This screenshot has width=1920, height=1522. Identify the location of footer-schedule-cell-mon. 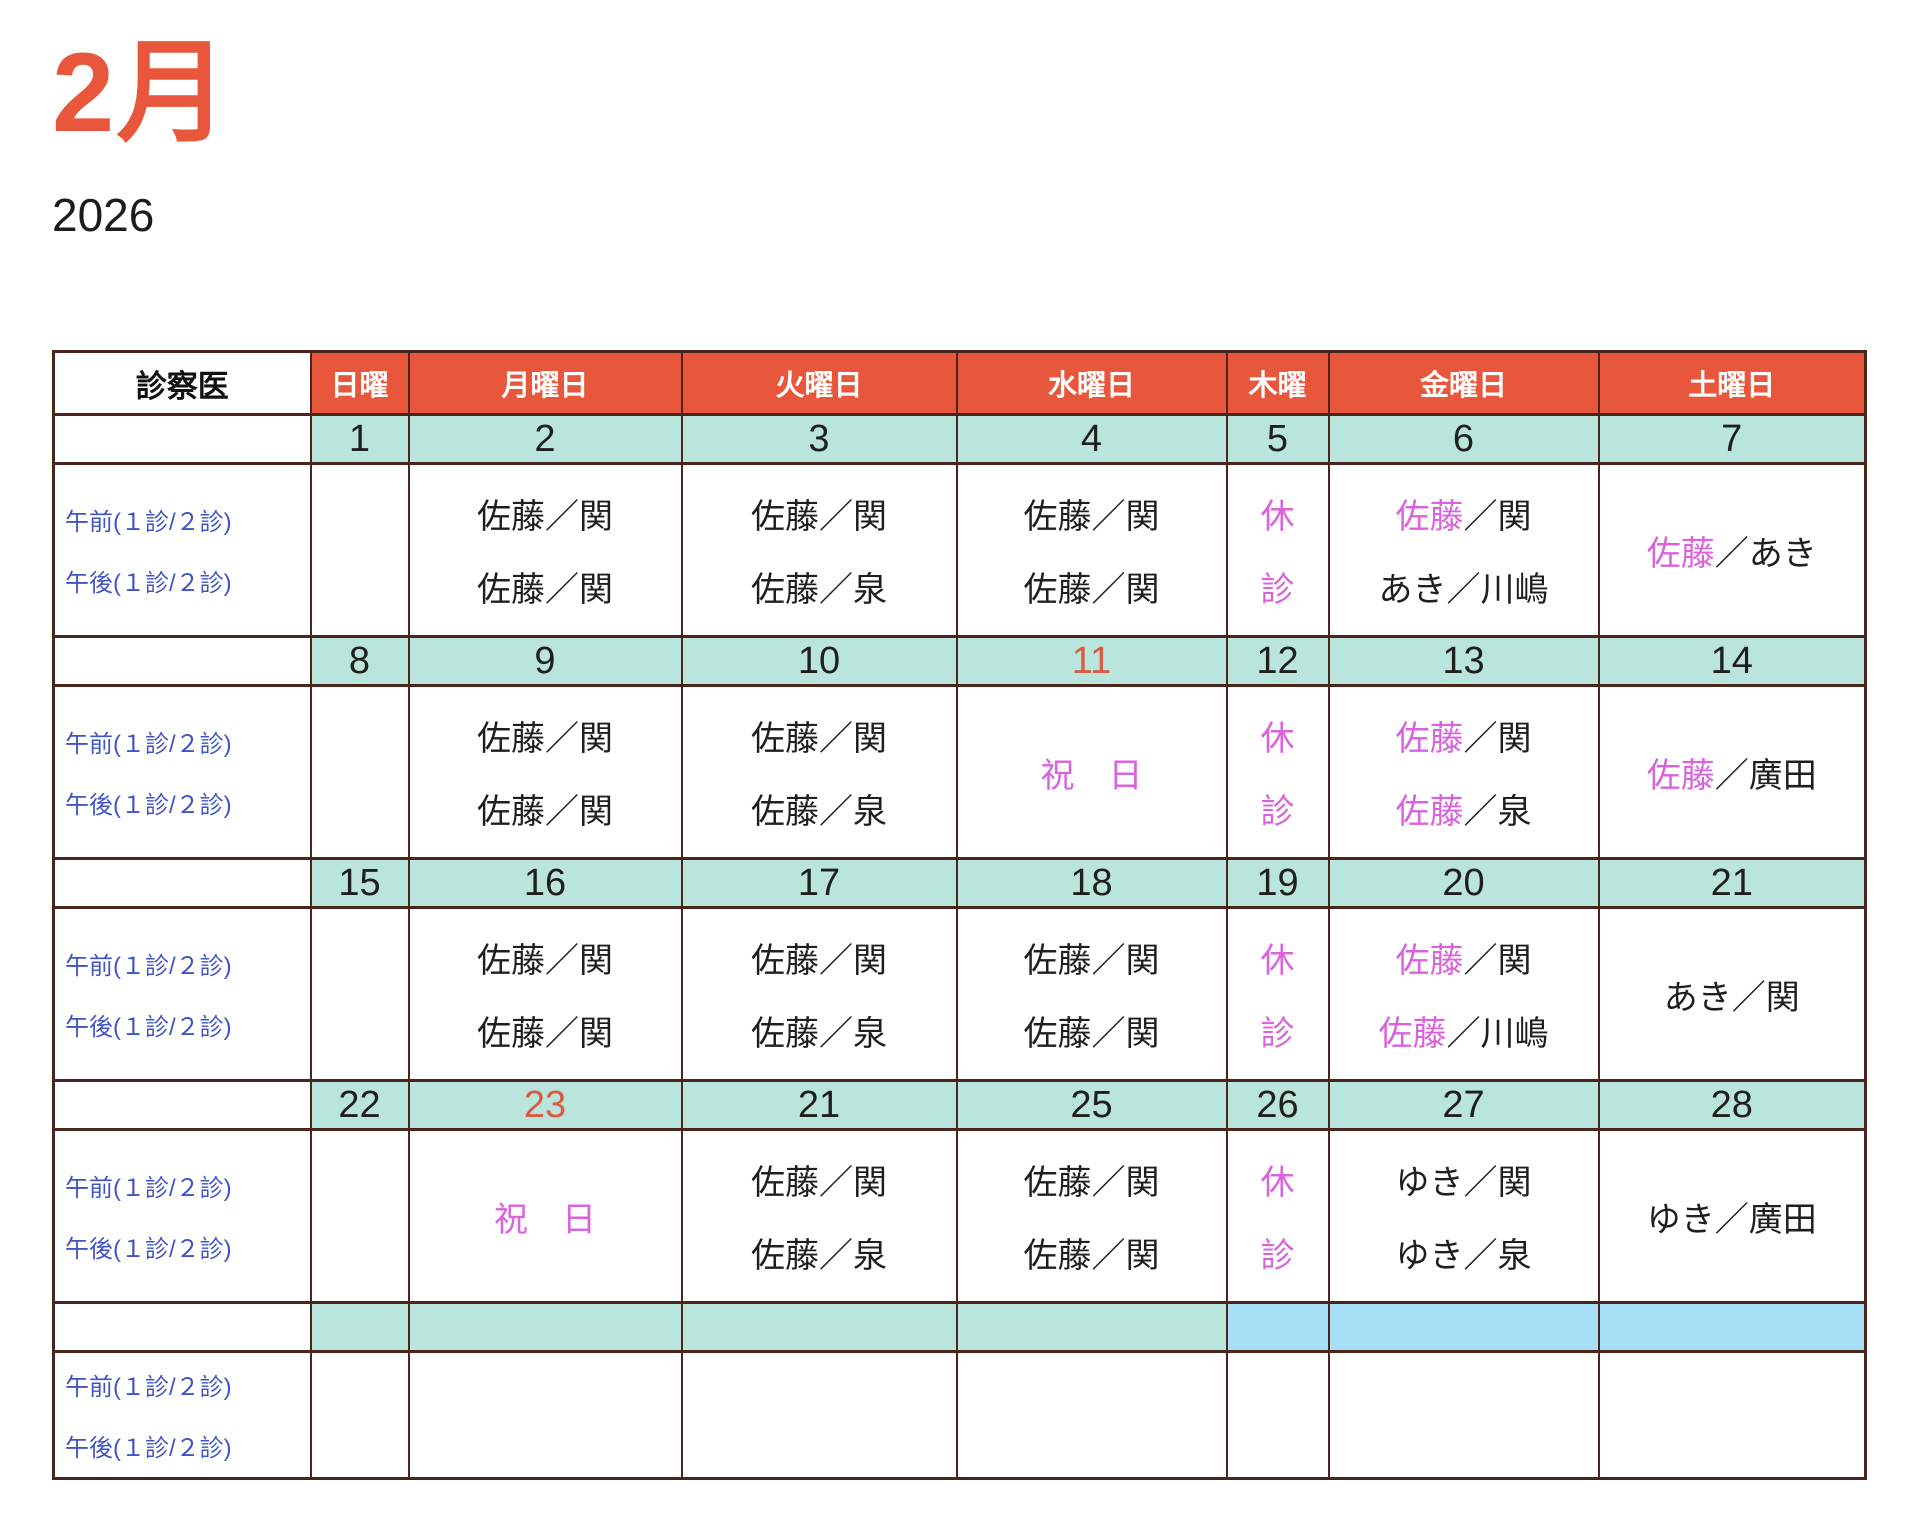
(545, 1415).